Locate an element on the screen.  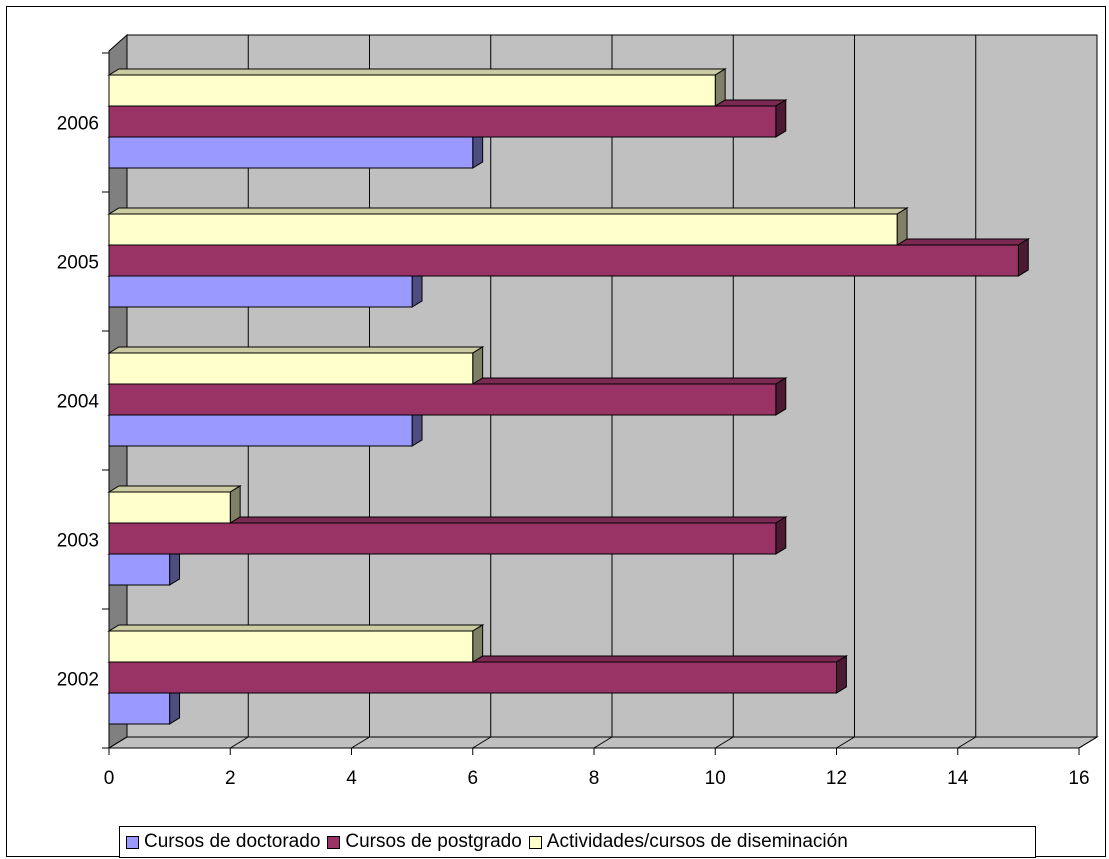
bar-2005-s2-top is located at coordinates (508, 211).